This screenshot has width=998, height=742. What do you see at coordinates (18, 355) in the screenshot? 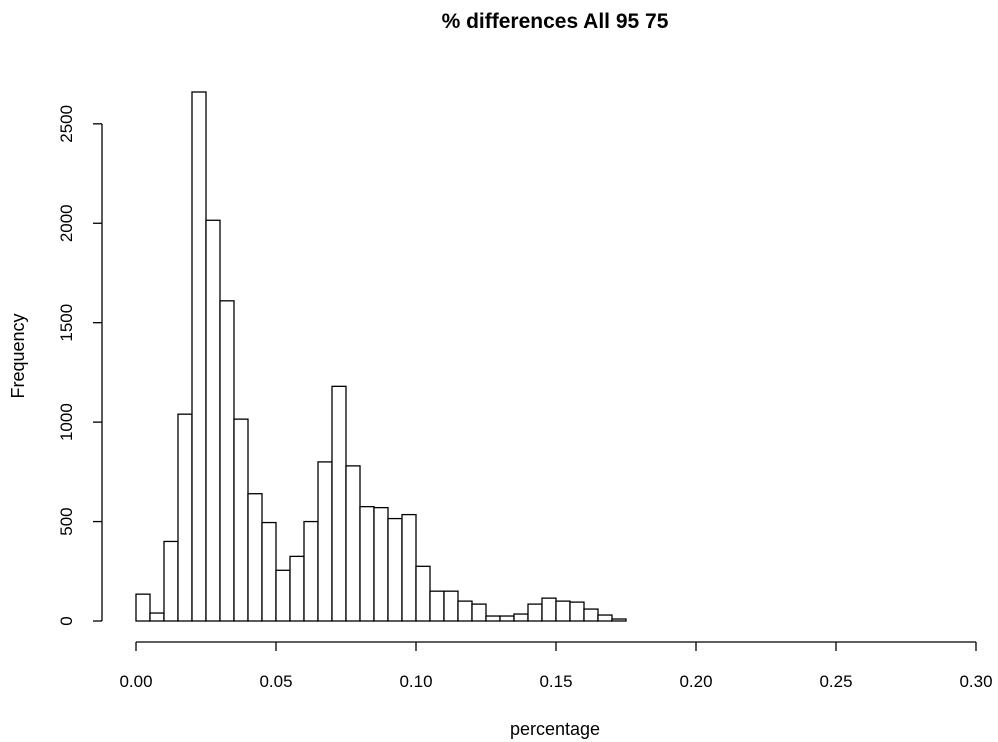
I see `y-axis-label: Frequency` at bounding box center [18, 355].